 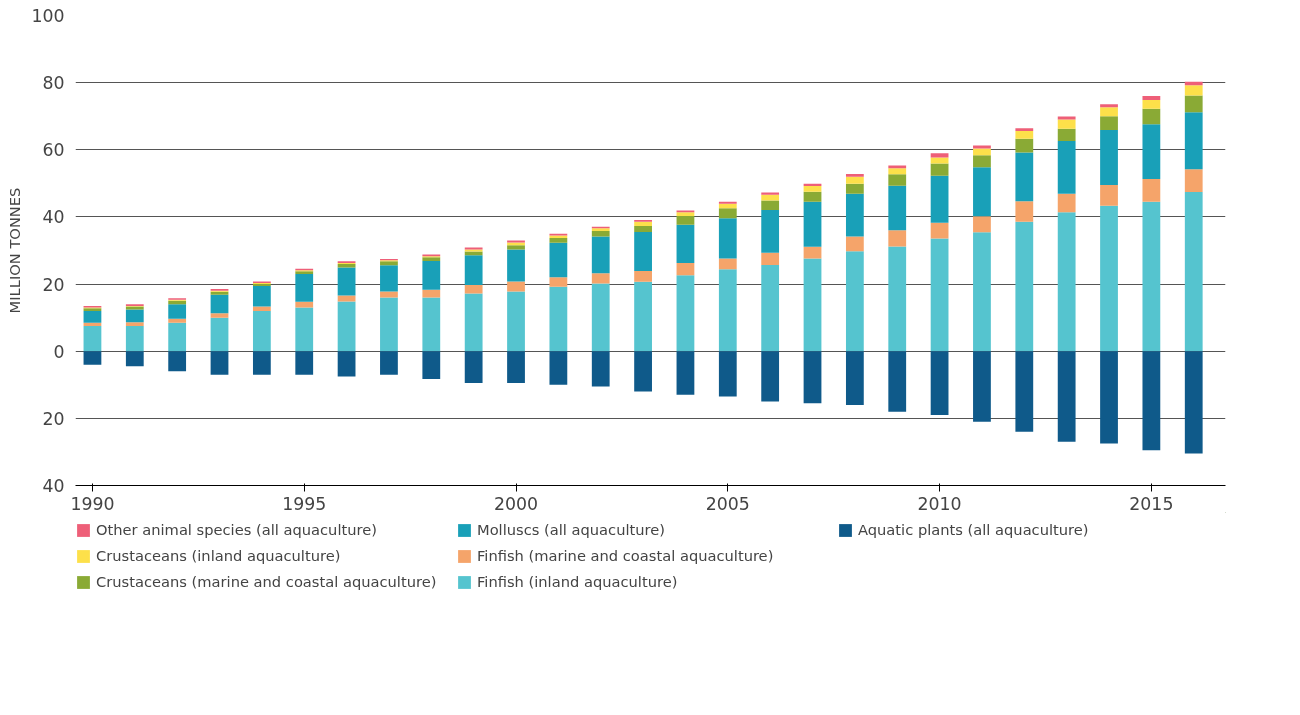 I want to click on legend-label: Finfish (marine and coastal aquaculture), so click(x=626, y=555).